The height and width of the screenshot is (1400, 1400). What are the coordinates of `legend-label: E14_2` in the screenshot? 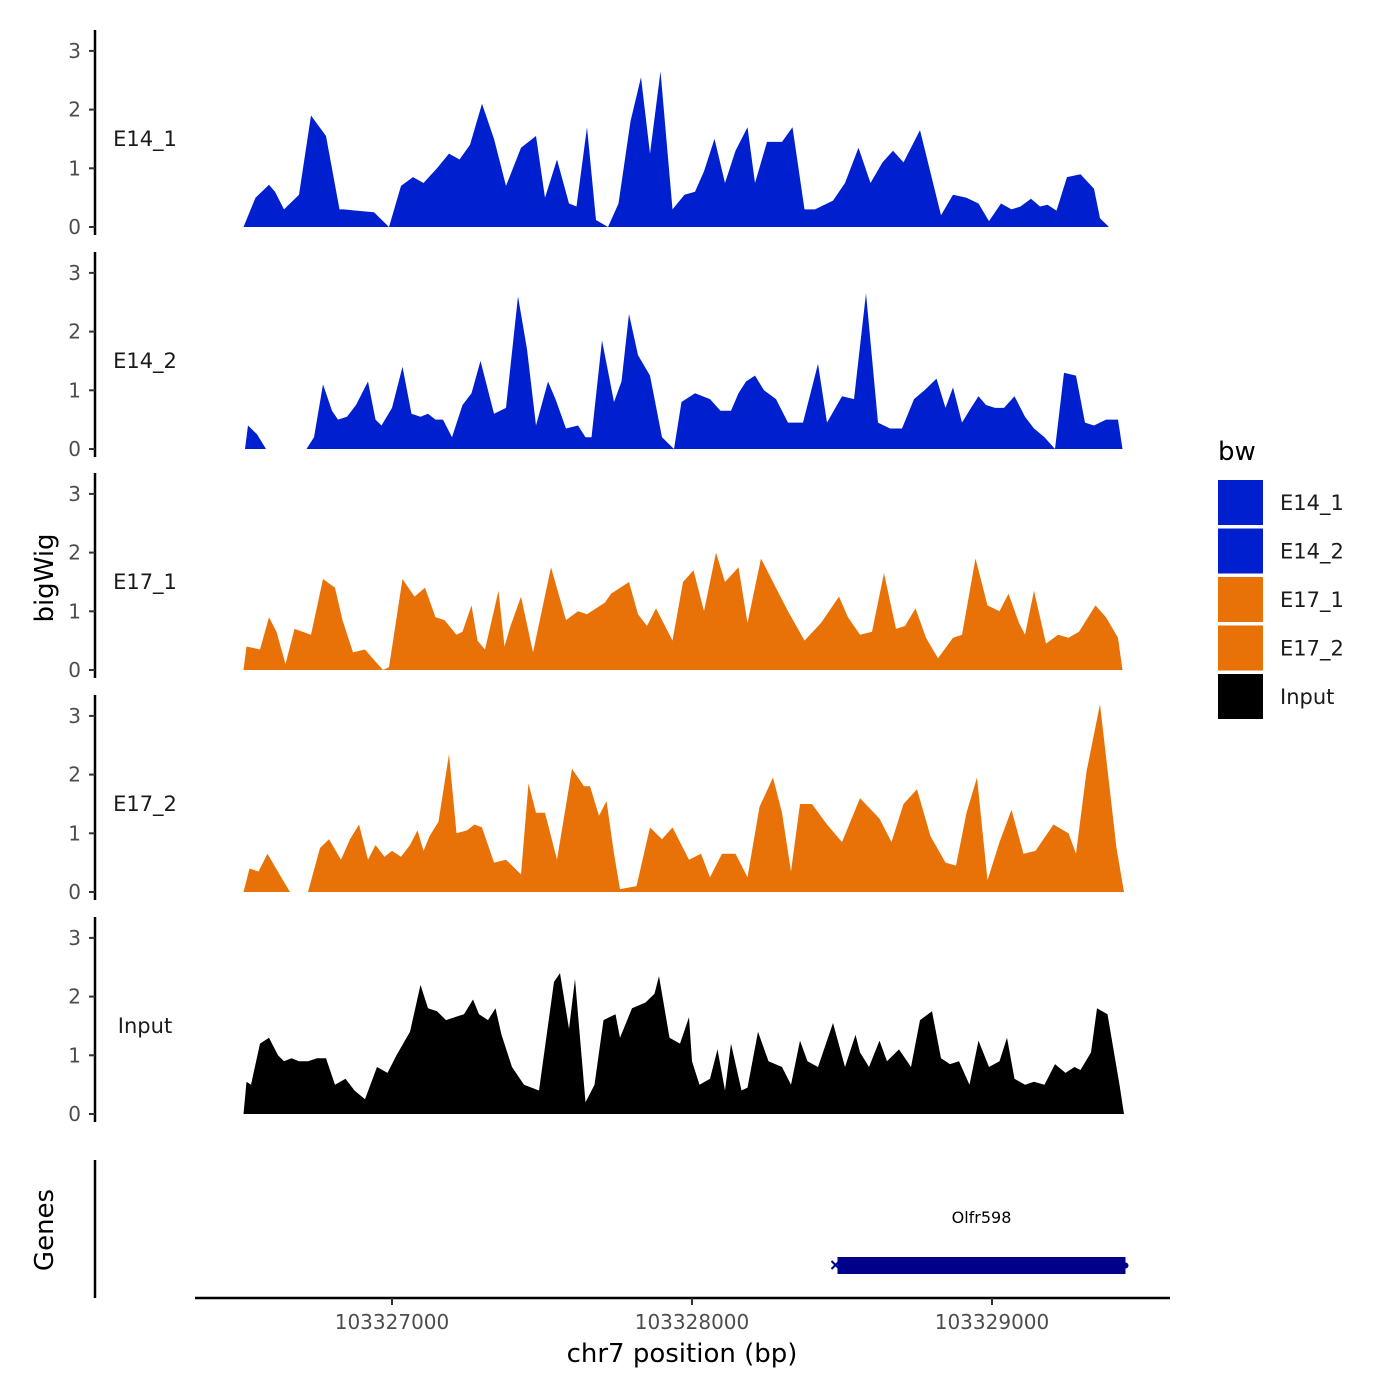 It's located at (1312, 552).